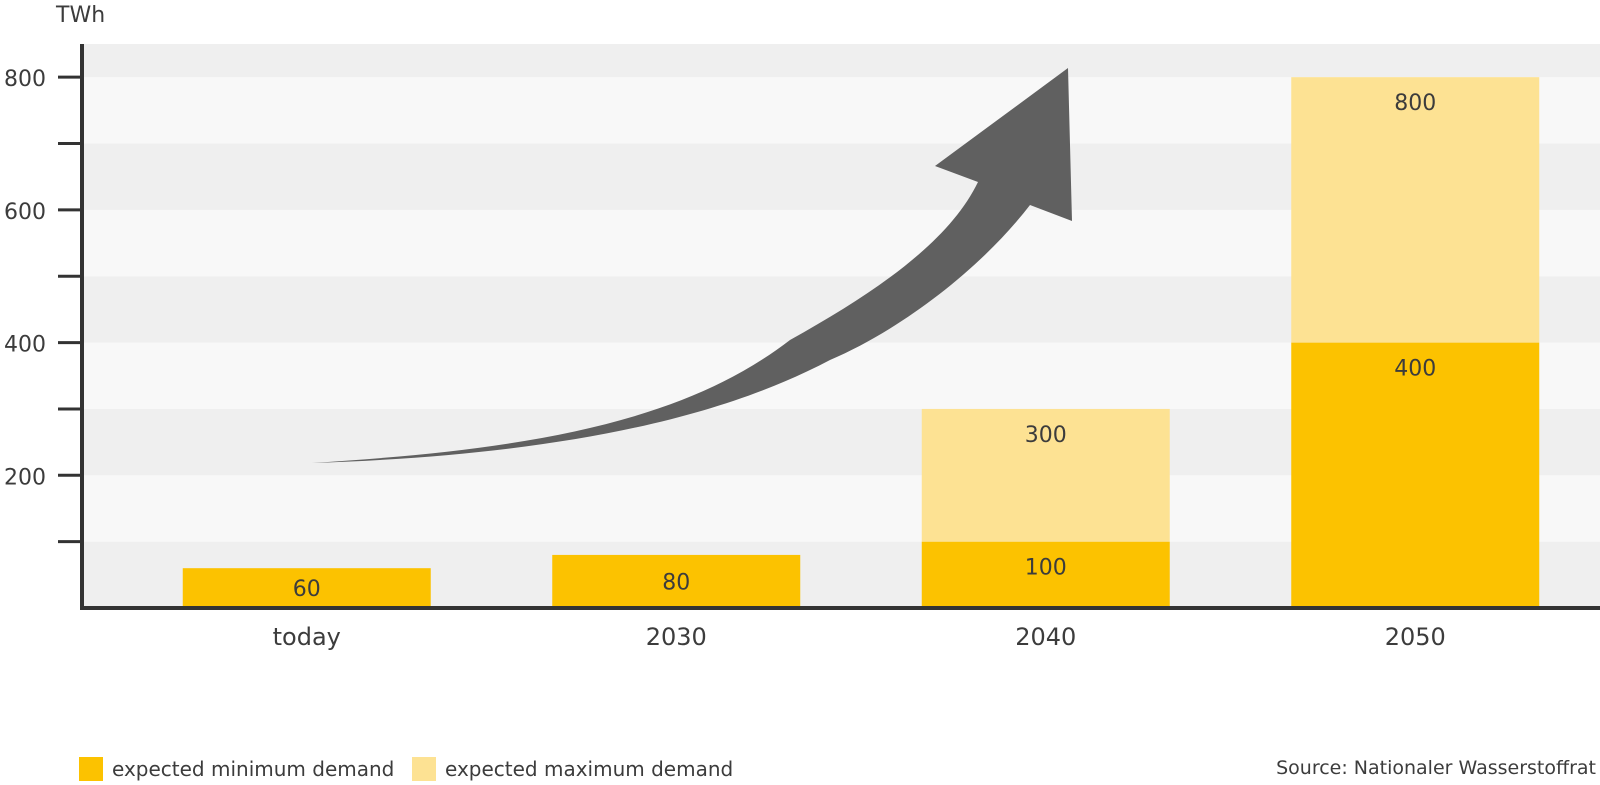 The width and height of the screenshot is (1600, 785). I want to click on data-label: 300, so click(1046, 435).